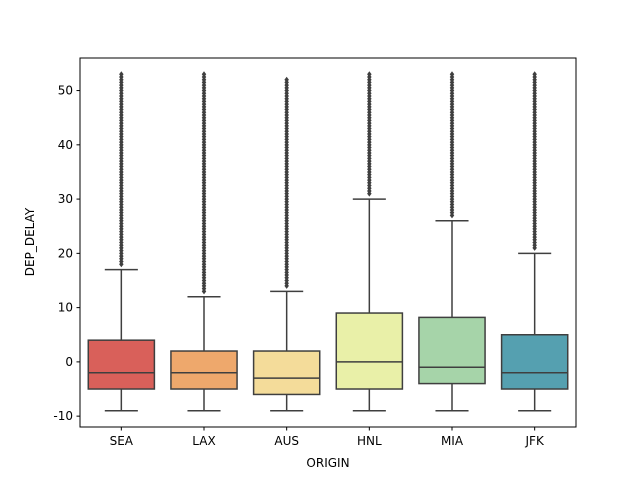 The width and height of the screenshot is (640, 480). I want to click on box-group-hnl, so click(369, 241).